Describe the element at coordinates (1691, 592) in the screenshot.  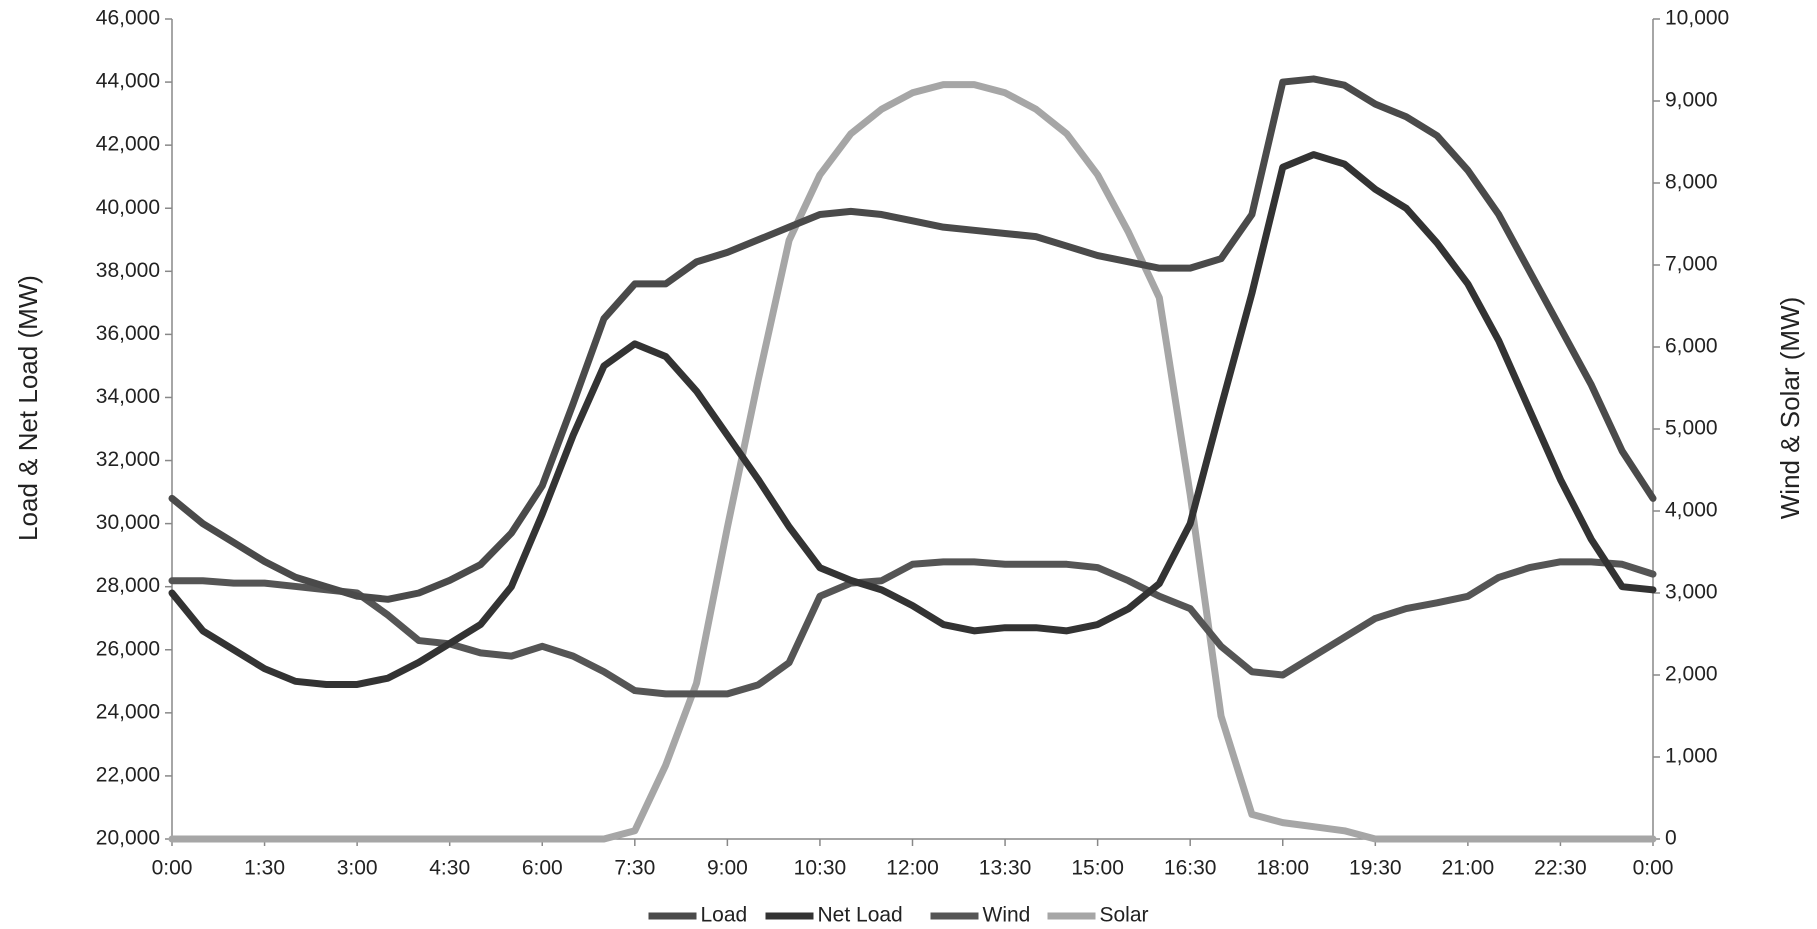
I see `y2-tick-label: 3,000` at that location.